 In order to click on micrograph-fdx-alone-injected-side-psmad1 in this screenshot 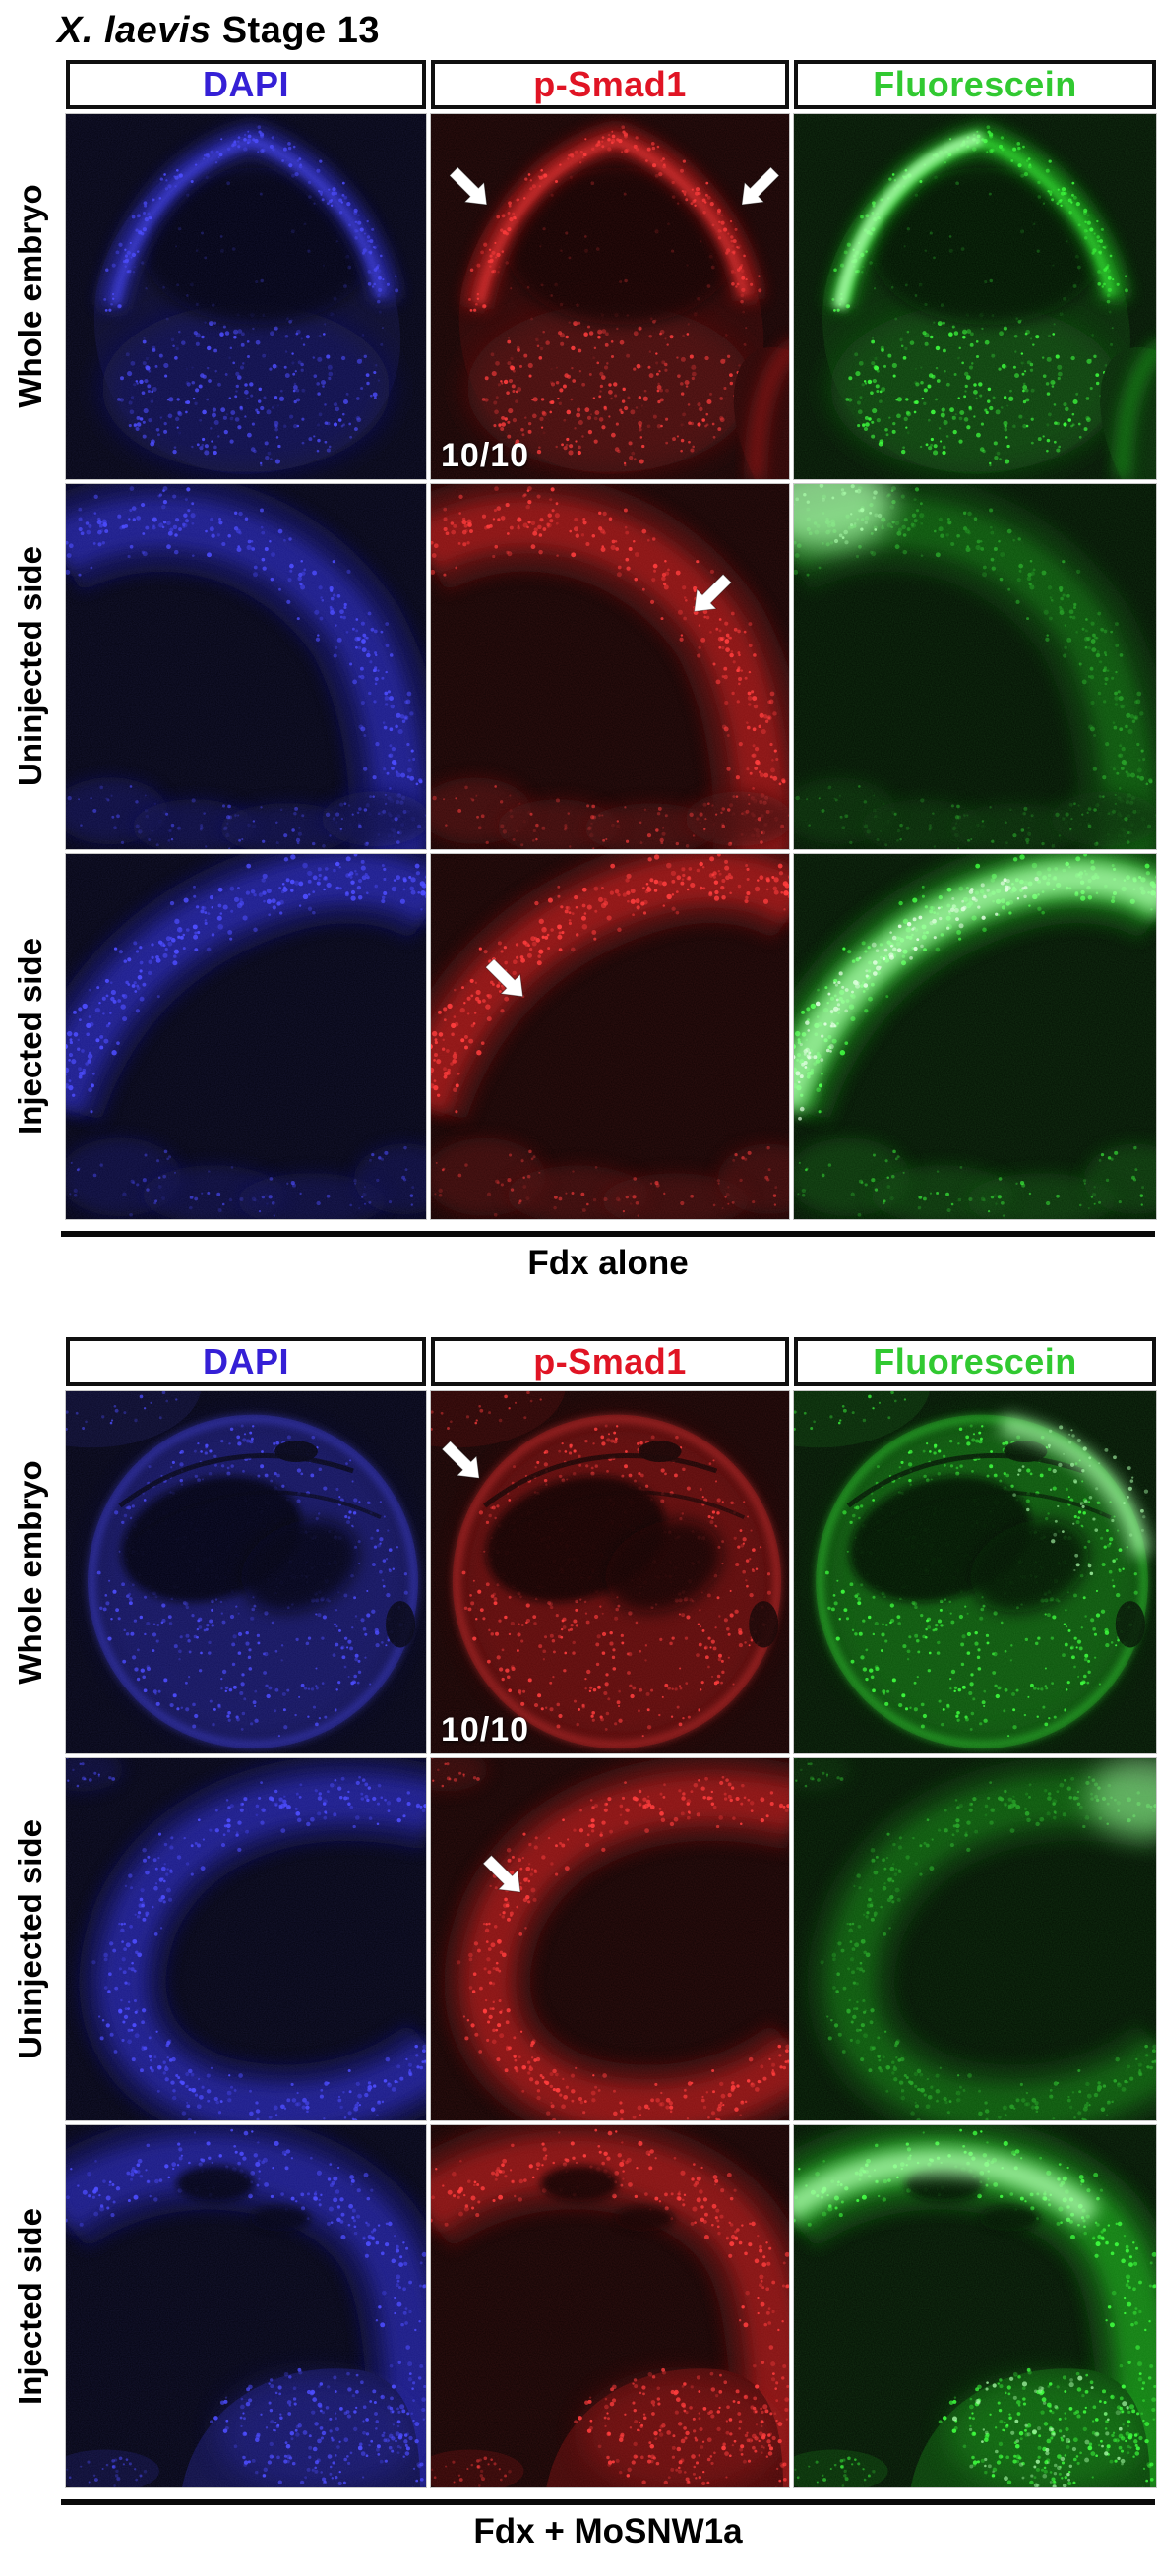, I will do `click(610, 1036)`.